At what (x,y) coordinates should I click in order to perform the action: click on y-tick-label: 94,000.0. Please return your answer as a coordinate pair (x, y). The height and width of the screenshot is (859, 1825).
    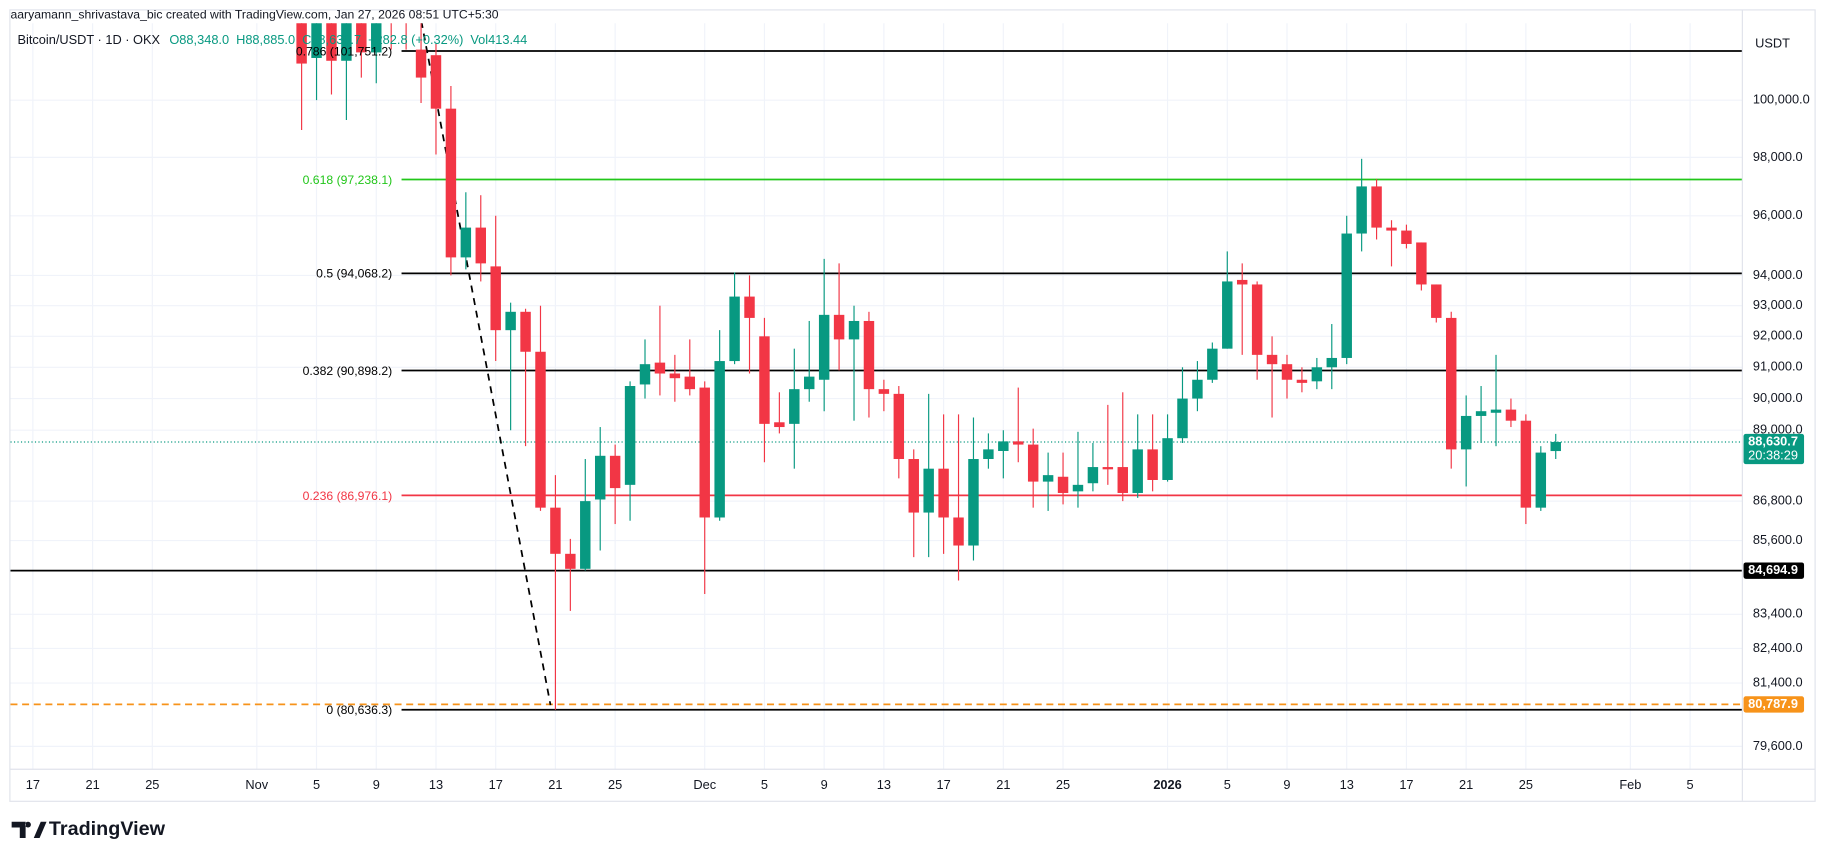
    Looking at the image, I should click on (1778, 274).